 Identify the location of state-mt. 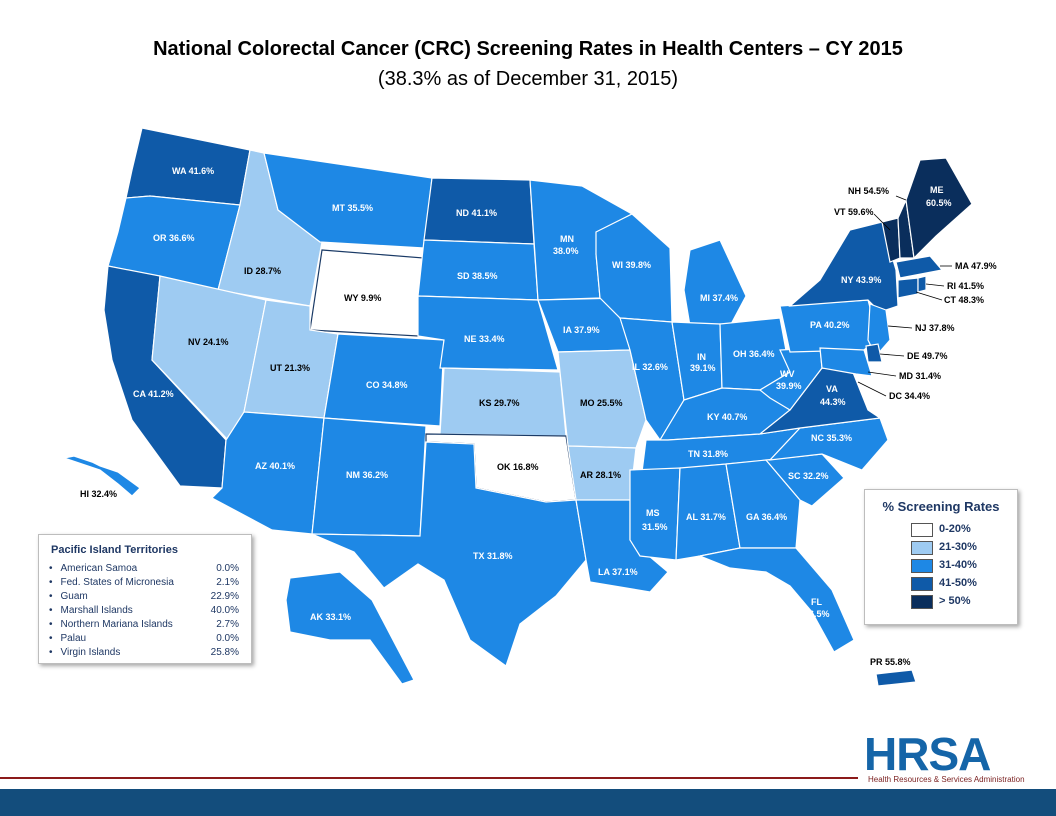
(348, 200).